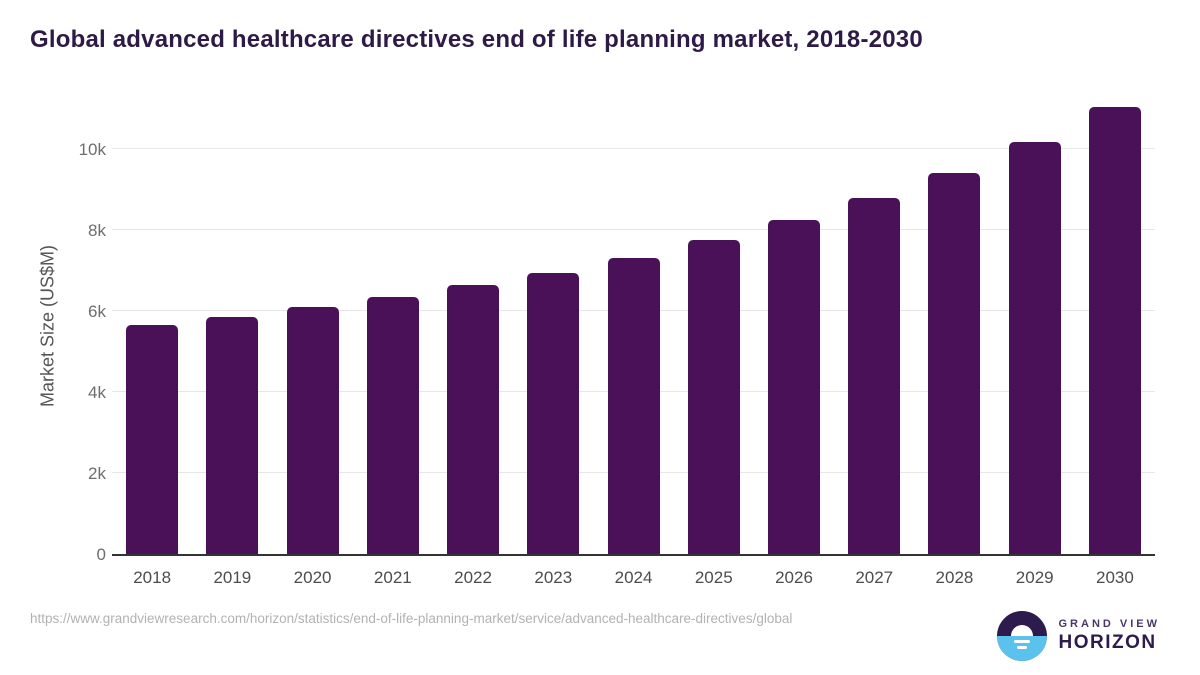 The height and width of the screenshot is (675, 1200). I want to click on y-axis-title: Market Size (US$M), so click(47, 326).